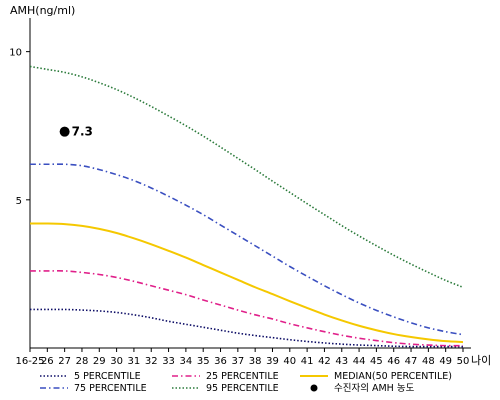  What do you see at coordinates (47, 361) in the screenshot?
I see `x-tick-label: 26` at bounding box center [47, 361].